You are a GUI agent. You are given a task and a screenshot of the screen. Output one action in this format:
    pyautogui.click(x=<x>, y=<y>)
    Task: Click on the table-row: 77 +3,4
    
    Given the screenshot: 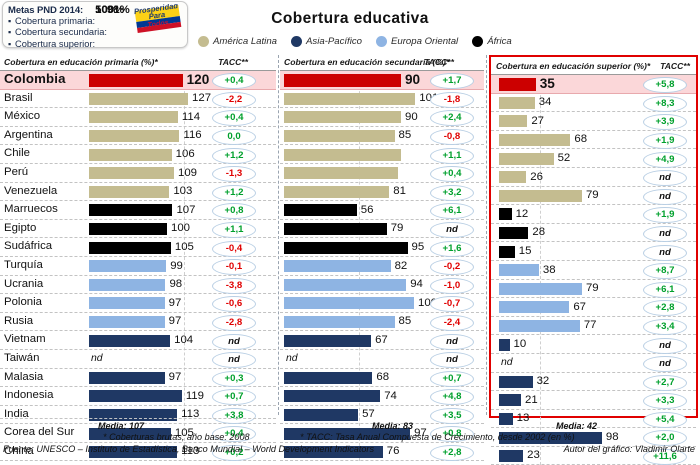 What is the action you would take?
    pyautogui.click(x=593, y=326)
    